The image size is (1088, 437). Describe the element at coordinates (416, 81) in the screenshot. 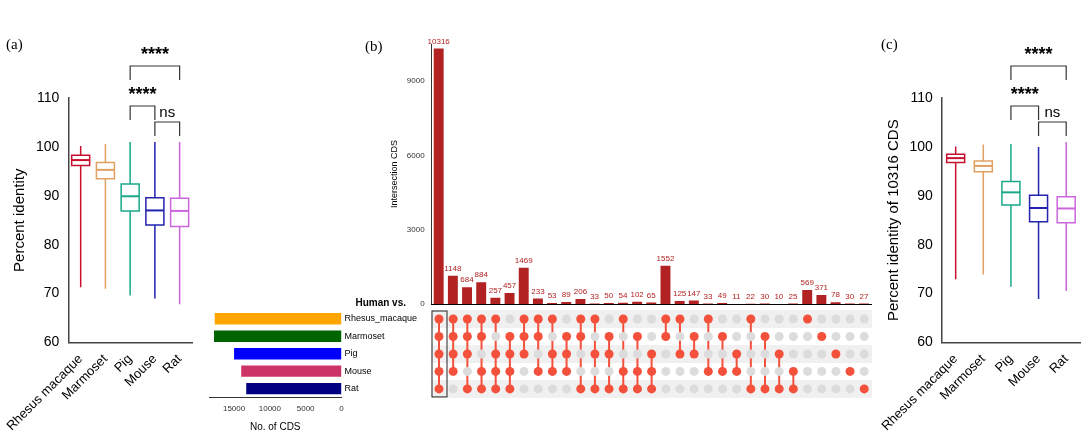

I see `y-tick-label: 9000` at that location.